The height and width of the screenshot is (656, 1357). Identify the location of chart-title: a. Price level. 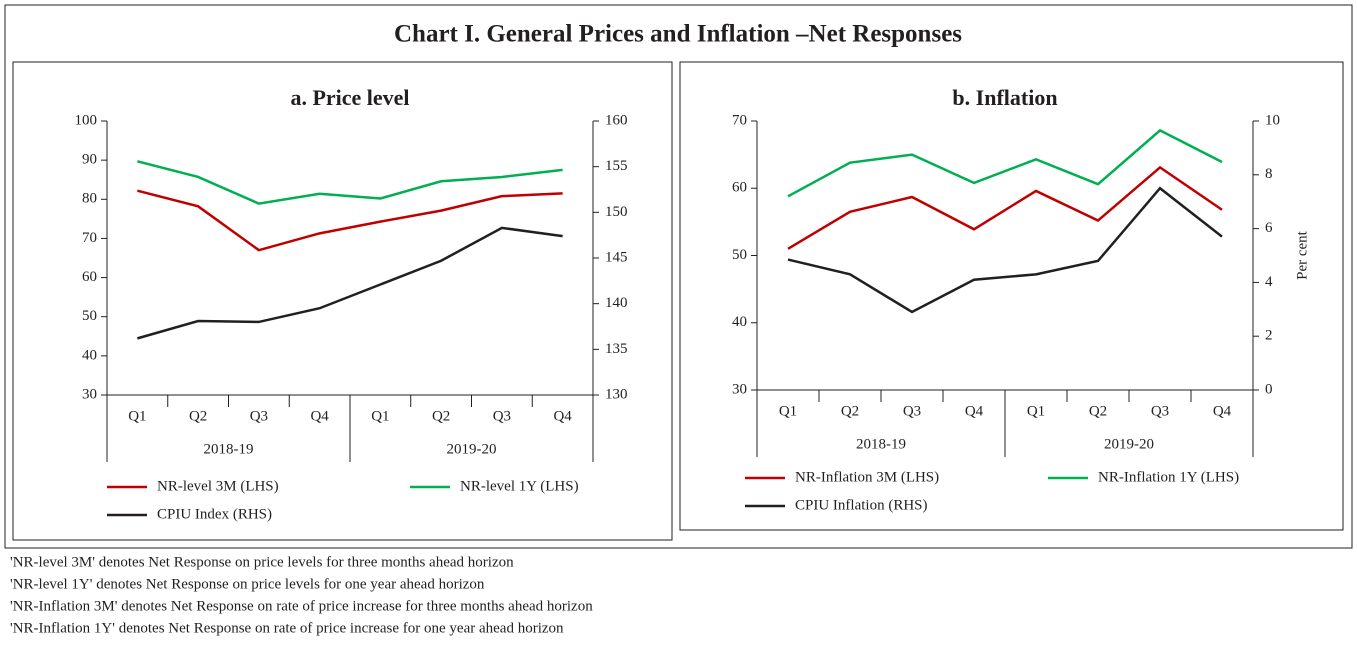
(349, 97).